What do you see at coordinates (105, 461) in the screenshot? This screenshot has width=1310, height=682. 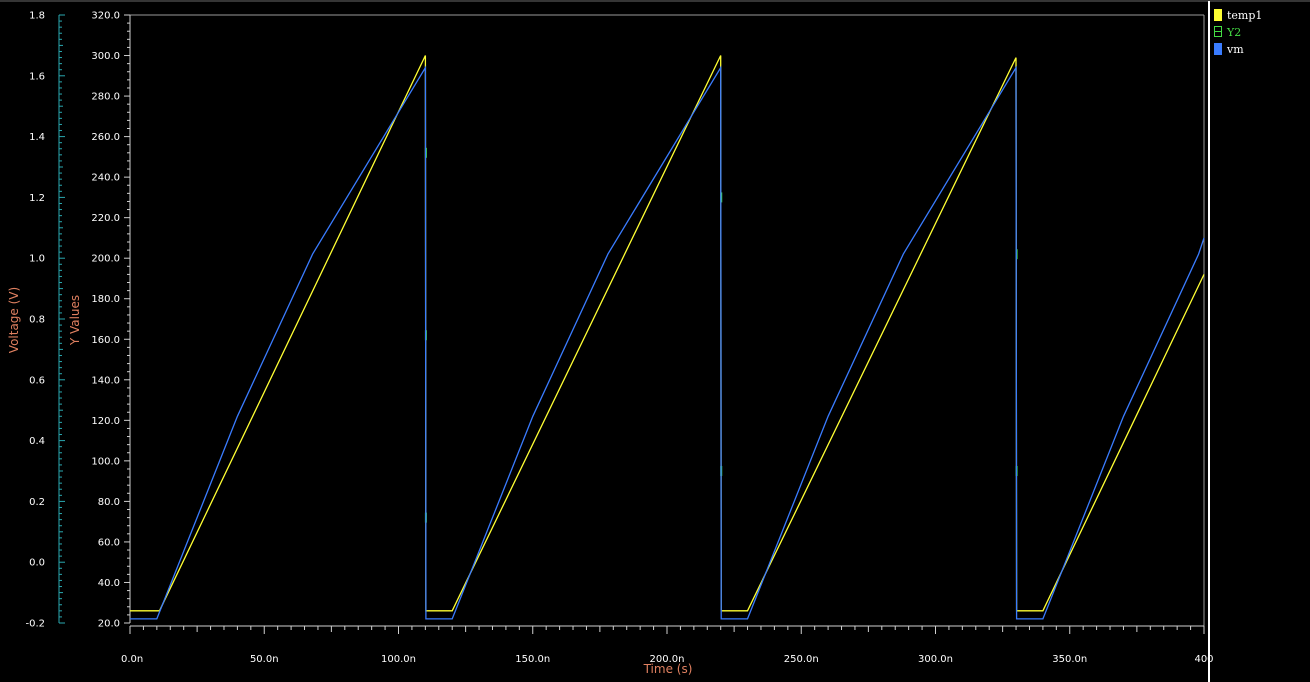 I see `values-tick-label: 100.0` at bounding box center [105, 461].